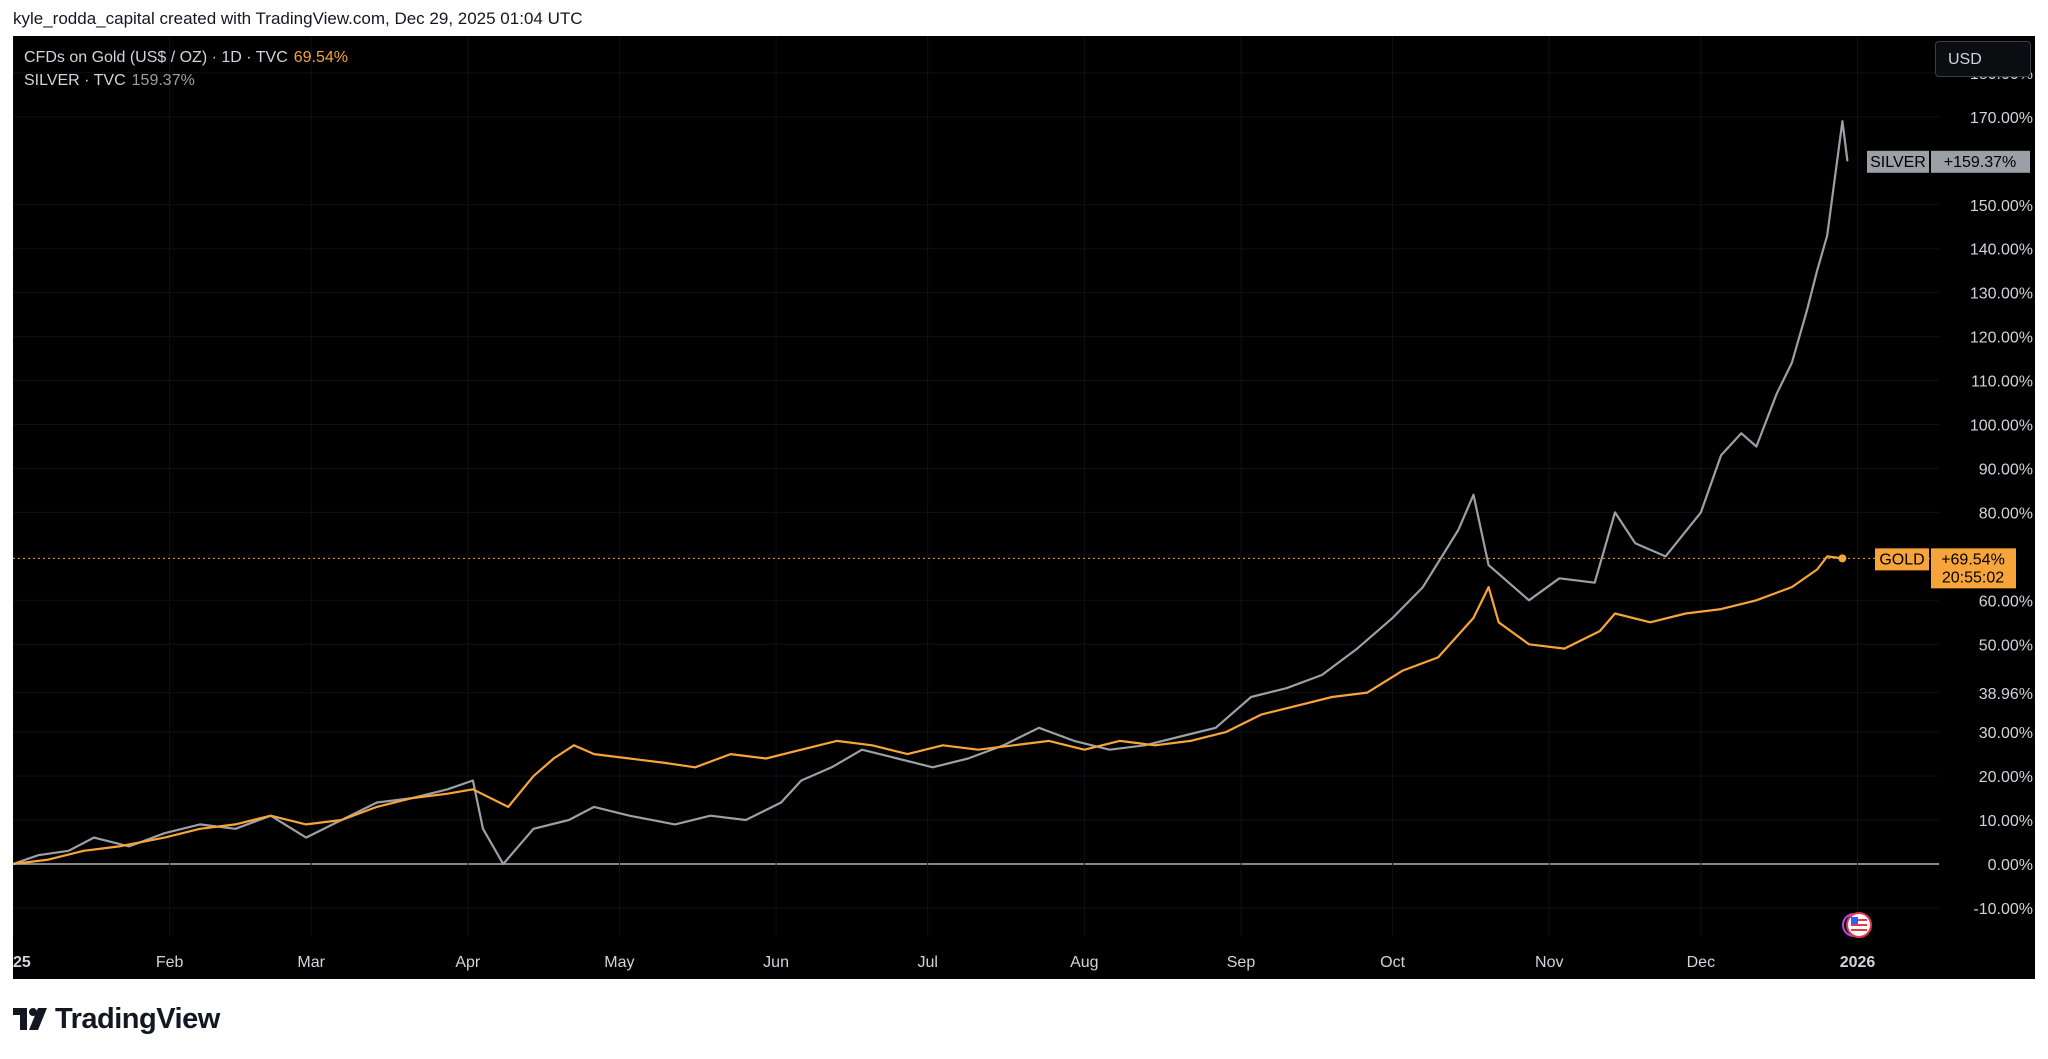 Image resolution: width=2048 pixels, height=1059 pixels. Describe the element at coordinates (2006, 821) in the screenshot. I see `y-tick-label: 10.00%` at that location.